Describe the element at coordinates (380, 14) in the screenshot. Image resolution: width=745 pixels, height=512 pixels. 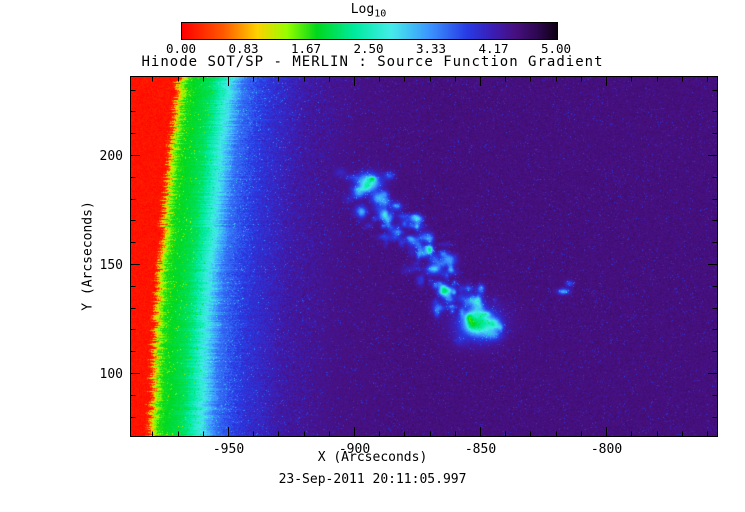
I see `colorbar-title-sub: 10` at that location.